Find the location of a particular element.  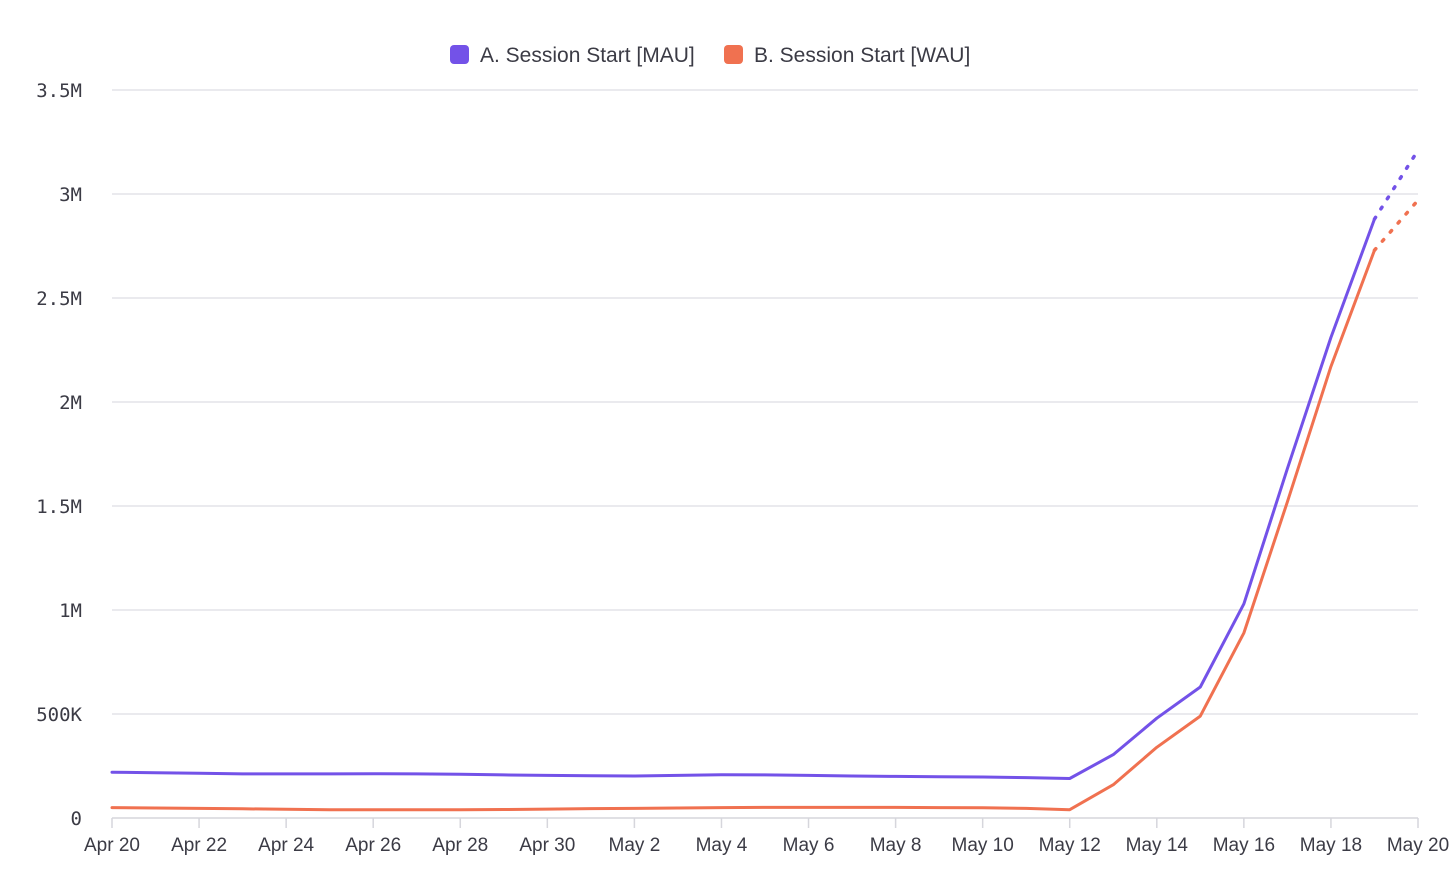

x-axis is located at coordinates (765, 822).